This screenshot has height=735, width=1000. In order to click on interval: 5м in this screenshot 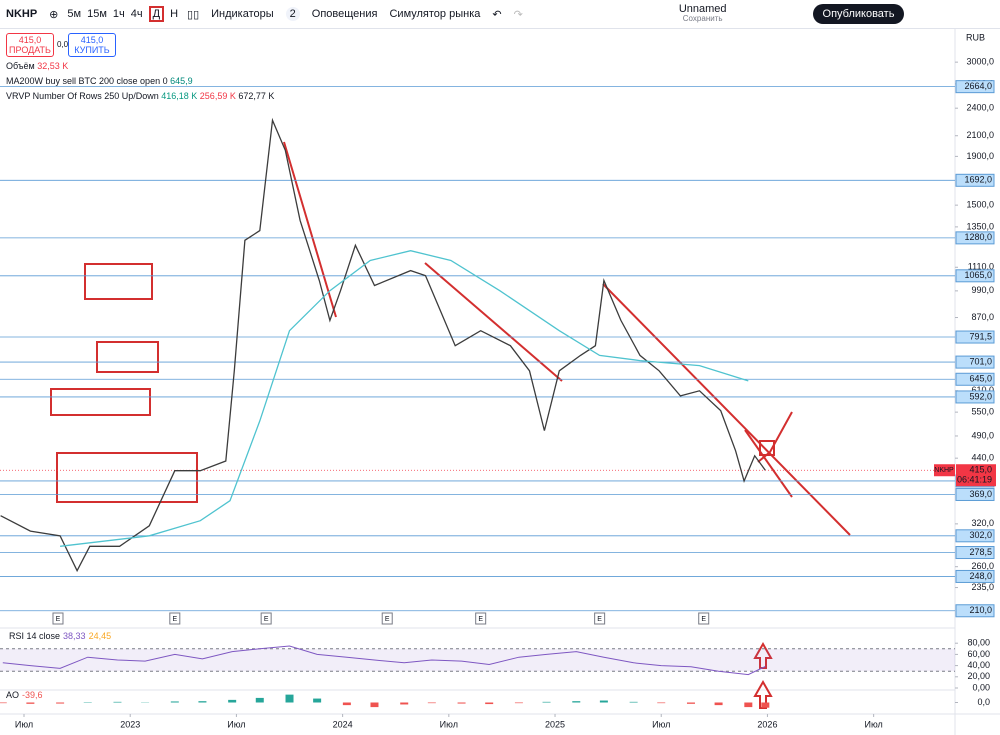, I will do `click(74, 14)`.